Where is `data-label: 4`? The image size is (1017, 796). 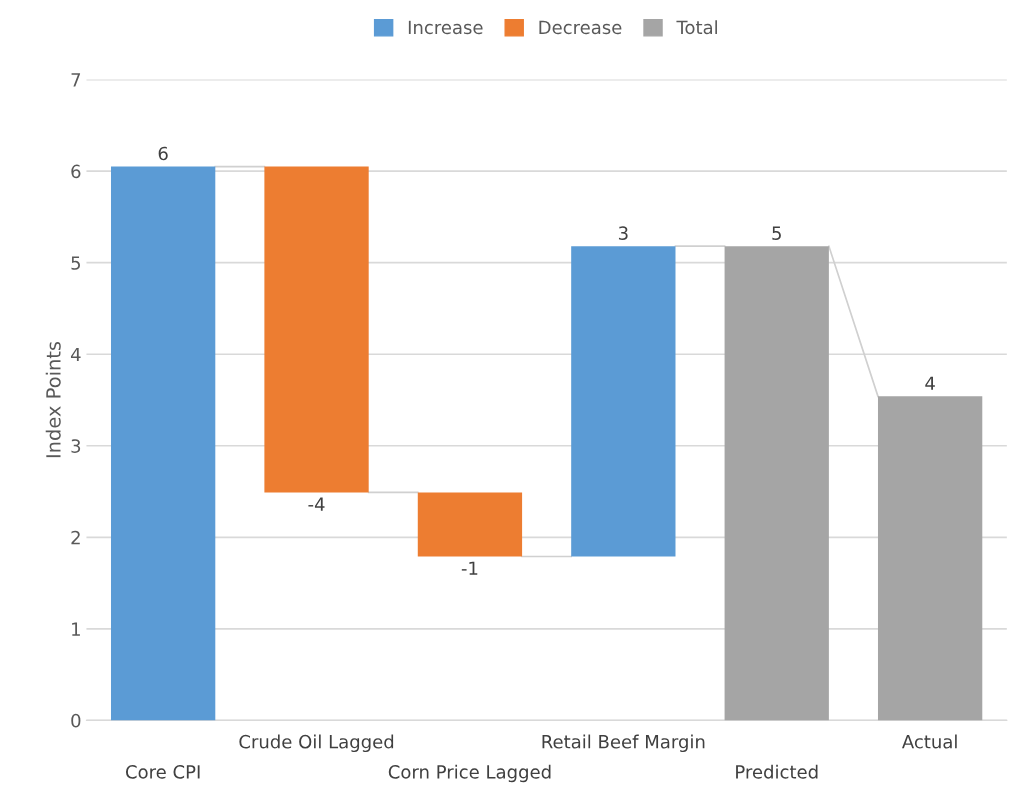 data-label: 4 is located at coordinates (930, 383).